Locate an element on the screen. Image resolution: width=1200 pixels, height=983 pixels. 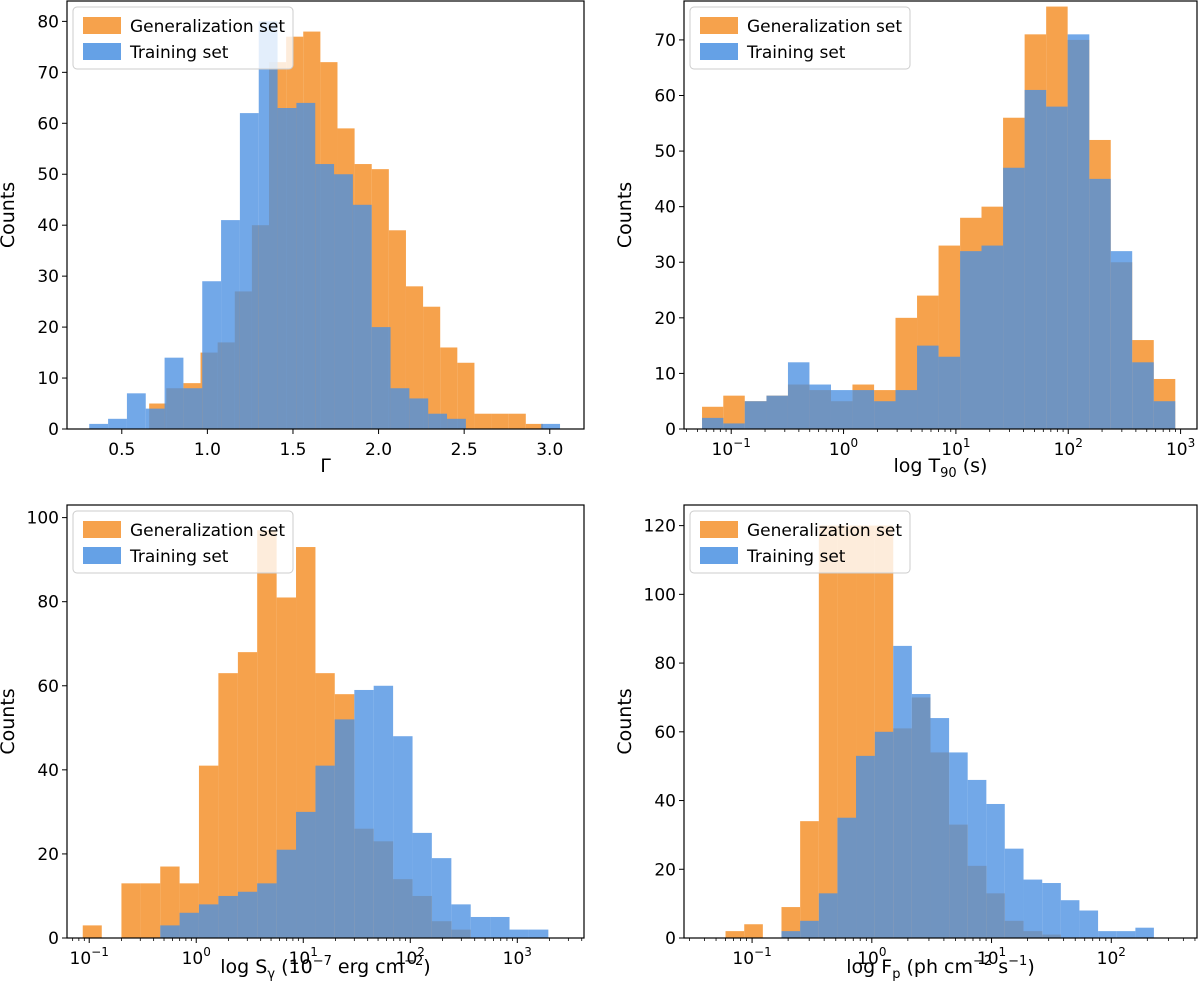
x-tick-label: 10³ is located at coordinates (1180, 448).